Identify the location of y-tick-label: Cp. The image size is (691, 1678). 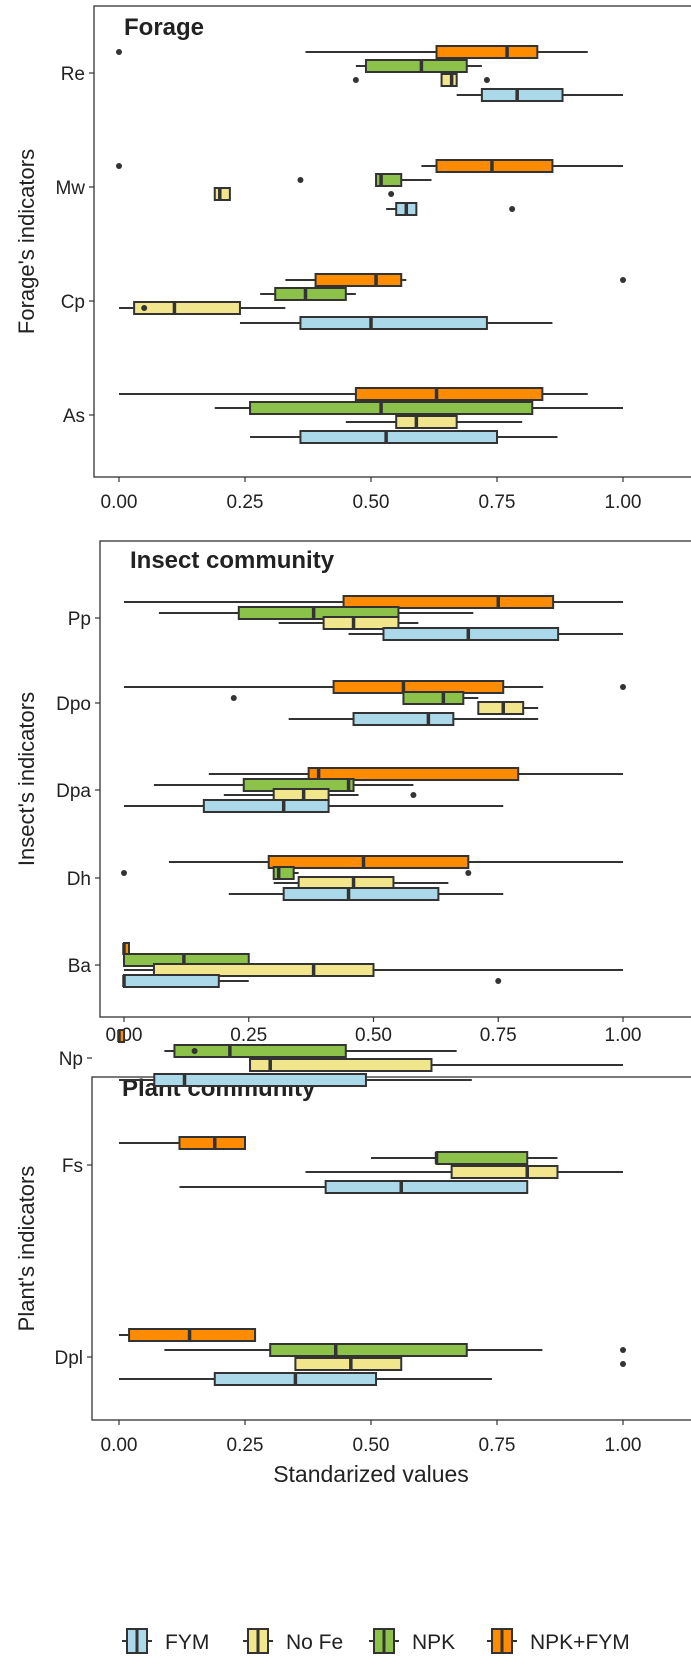
(73, 302).